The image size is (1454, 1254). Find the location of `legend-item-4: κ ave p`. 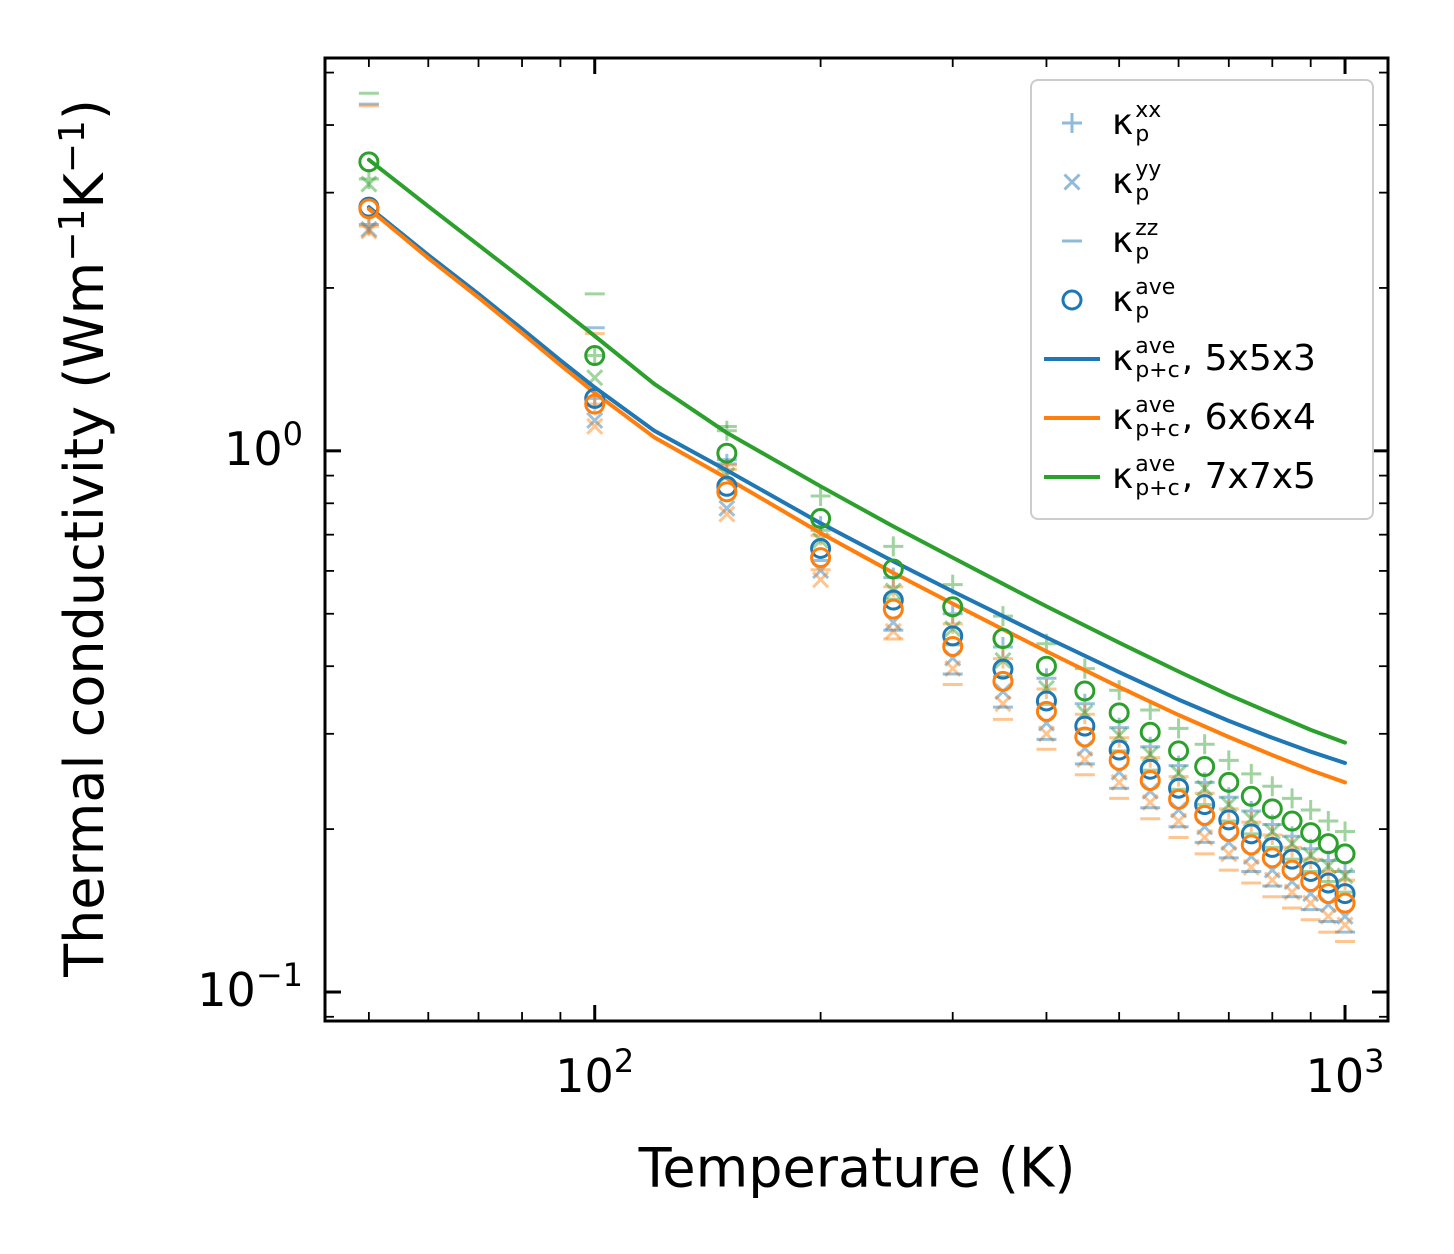

legend-item-4: κ ave p is located at coordinates (1202, 299).